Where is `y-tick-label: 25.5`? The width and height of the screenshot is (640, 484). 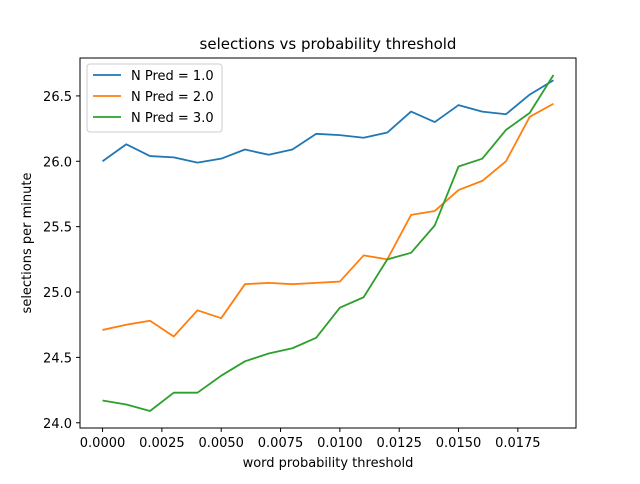
y-tick-label: 25.5 is located at coordinates (57, 228).